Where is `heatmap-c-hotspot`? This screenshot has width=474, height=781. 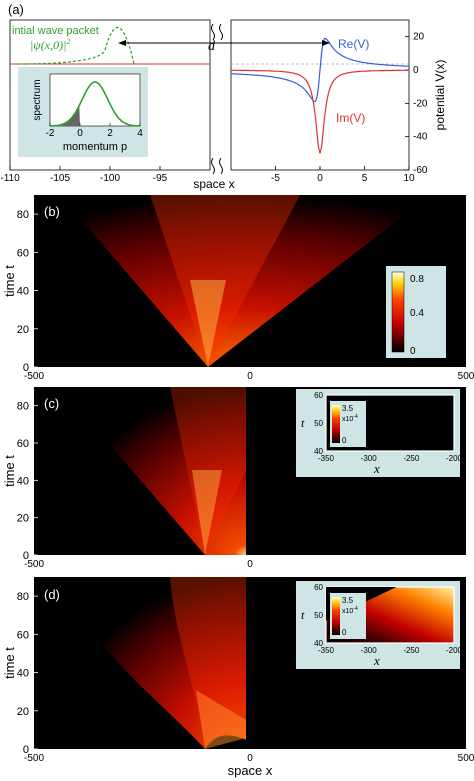
heatmap-c-hotspot is located at coordinates (207, 512).